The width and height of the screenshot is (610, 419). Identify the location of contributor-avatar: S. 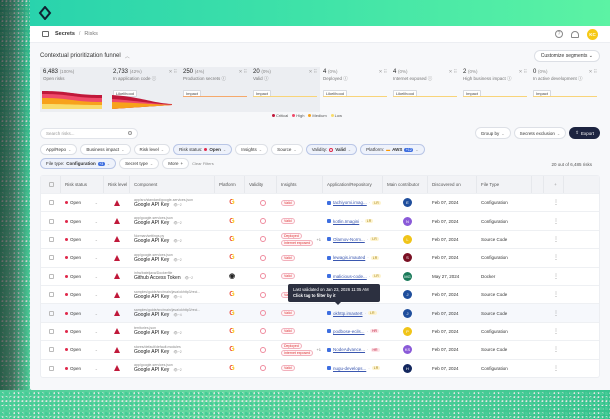
(407, 258).